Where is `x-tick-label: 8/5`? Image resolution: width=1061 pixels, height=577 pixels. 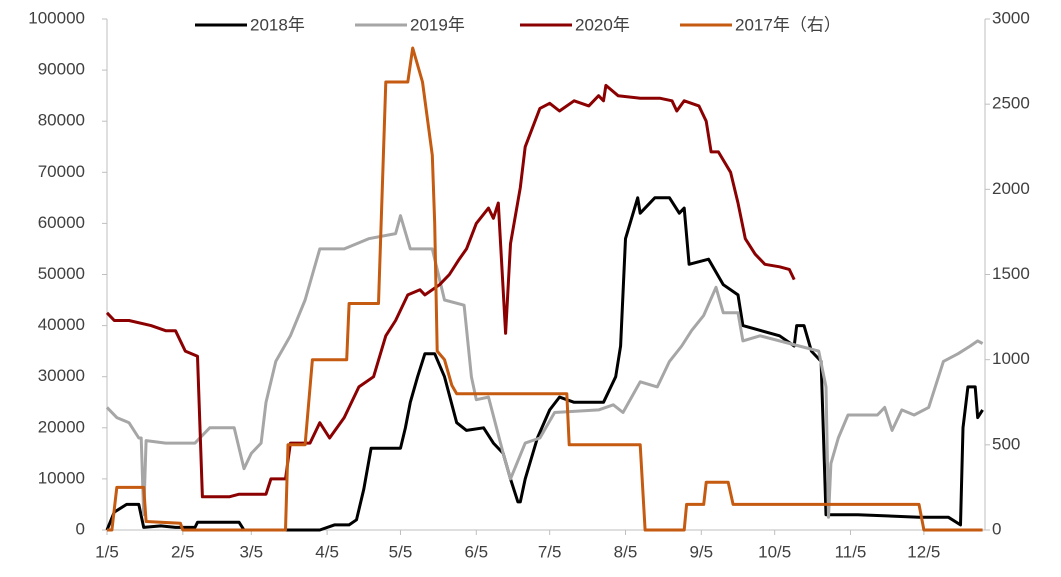 x-tick-label: 8/5 is located at coordinates (626, 551).